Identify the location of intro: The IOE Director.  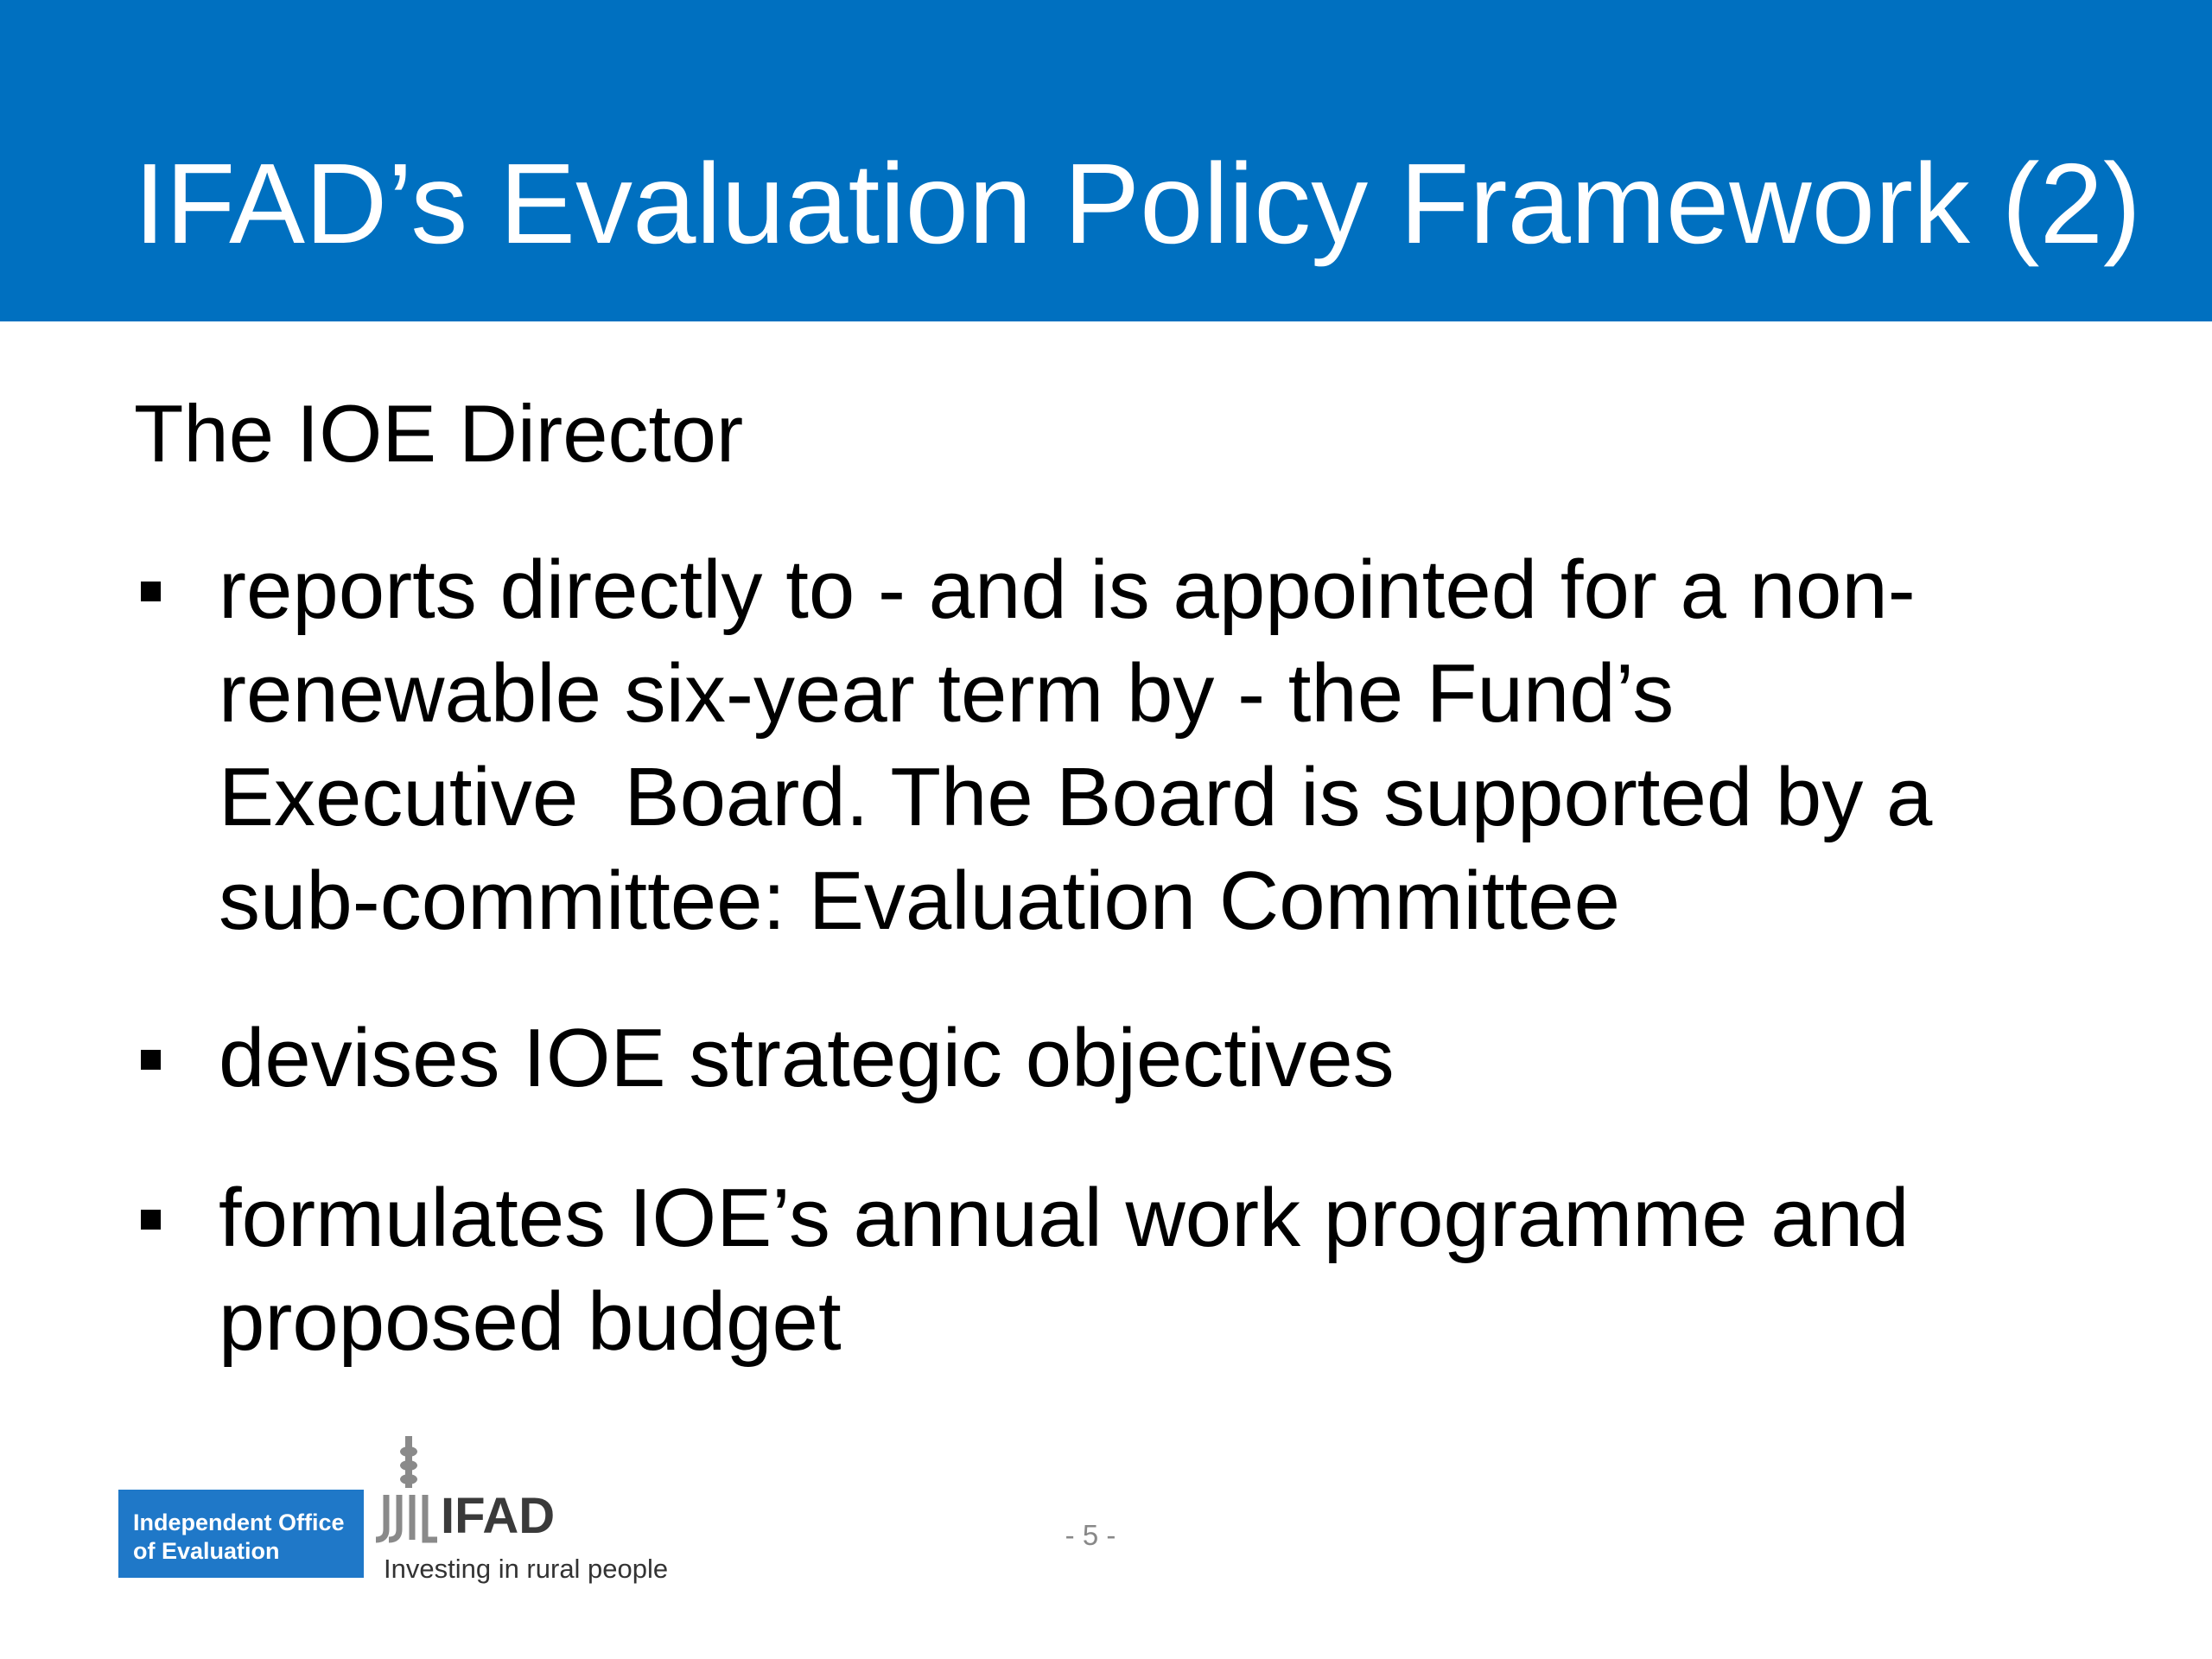
(438, 433).